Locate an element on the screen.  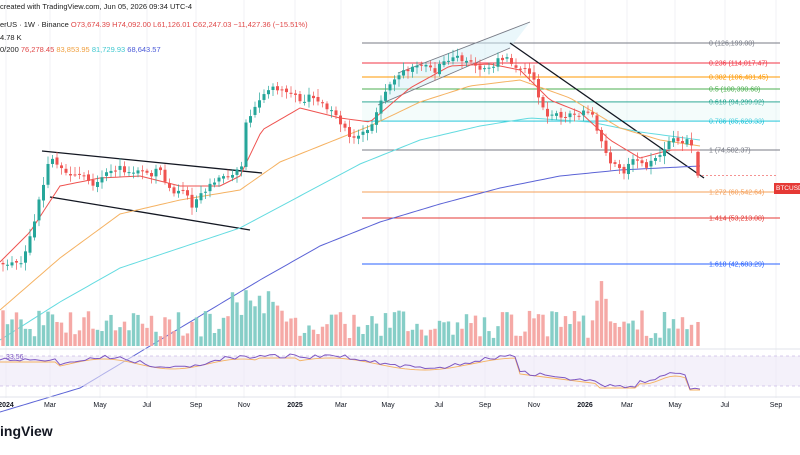
descending-trendline is located at coordinates (607, 110).